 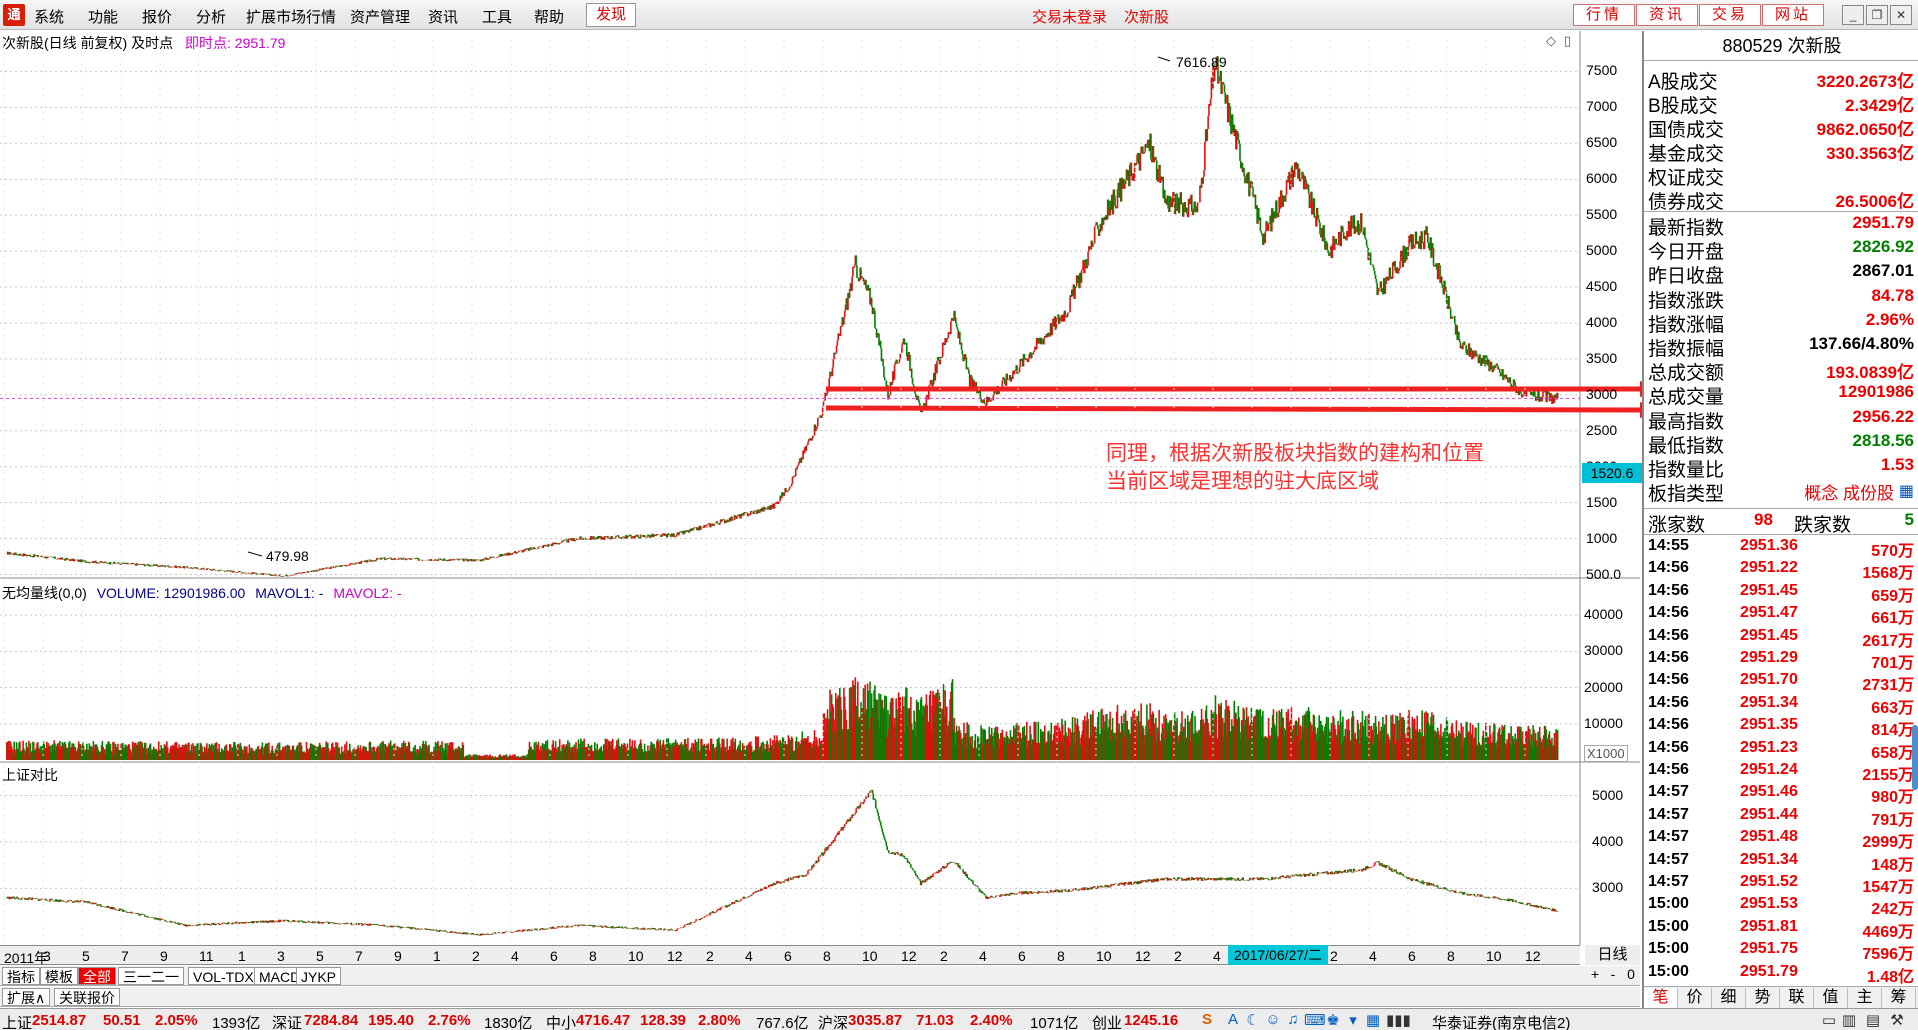 What do you see at coordinates (497, 17) in the screenshot?
I see `menu-tools: 工具` at bounding box center [497, 17].